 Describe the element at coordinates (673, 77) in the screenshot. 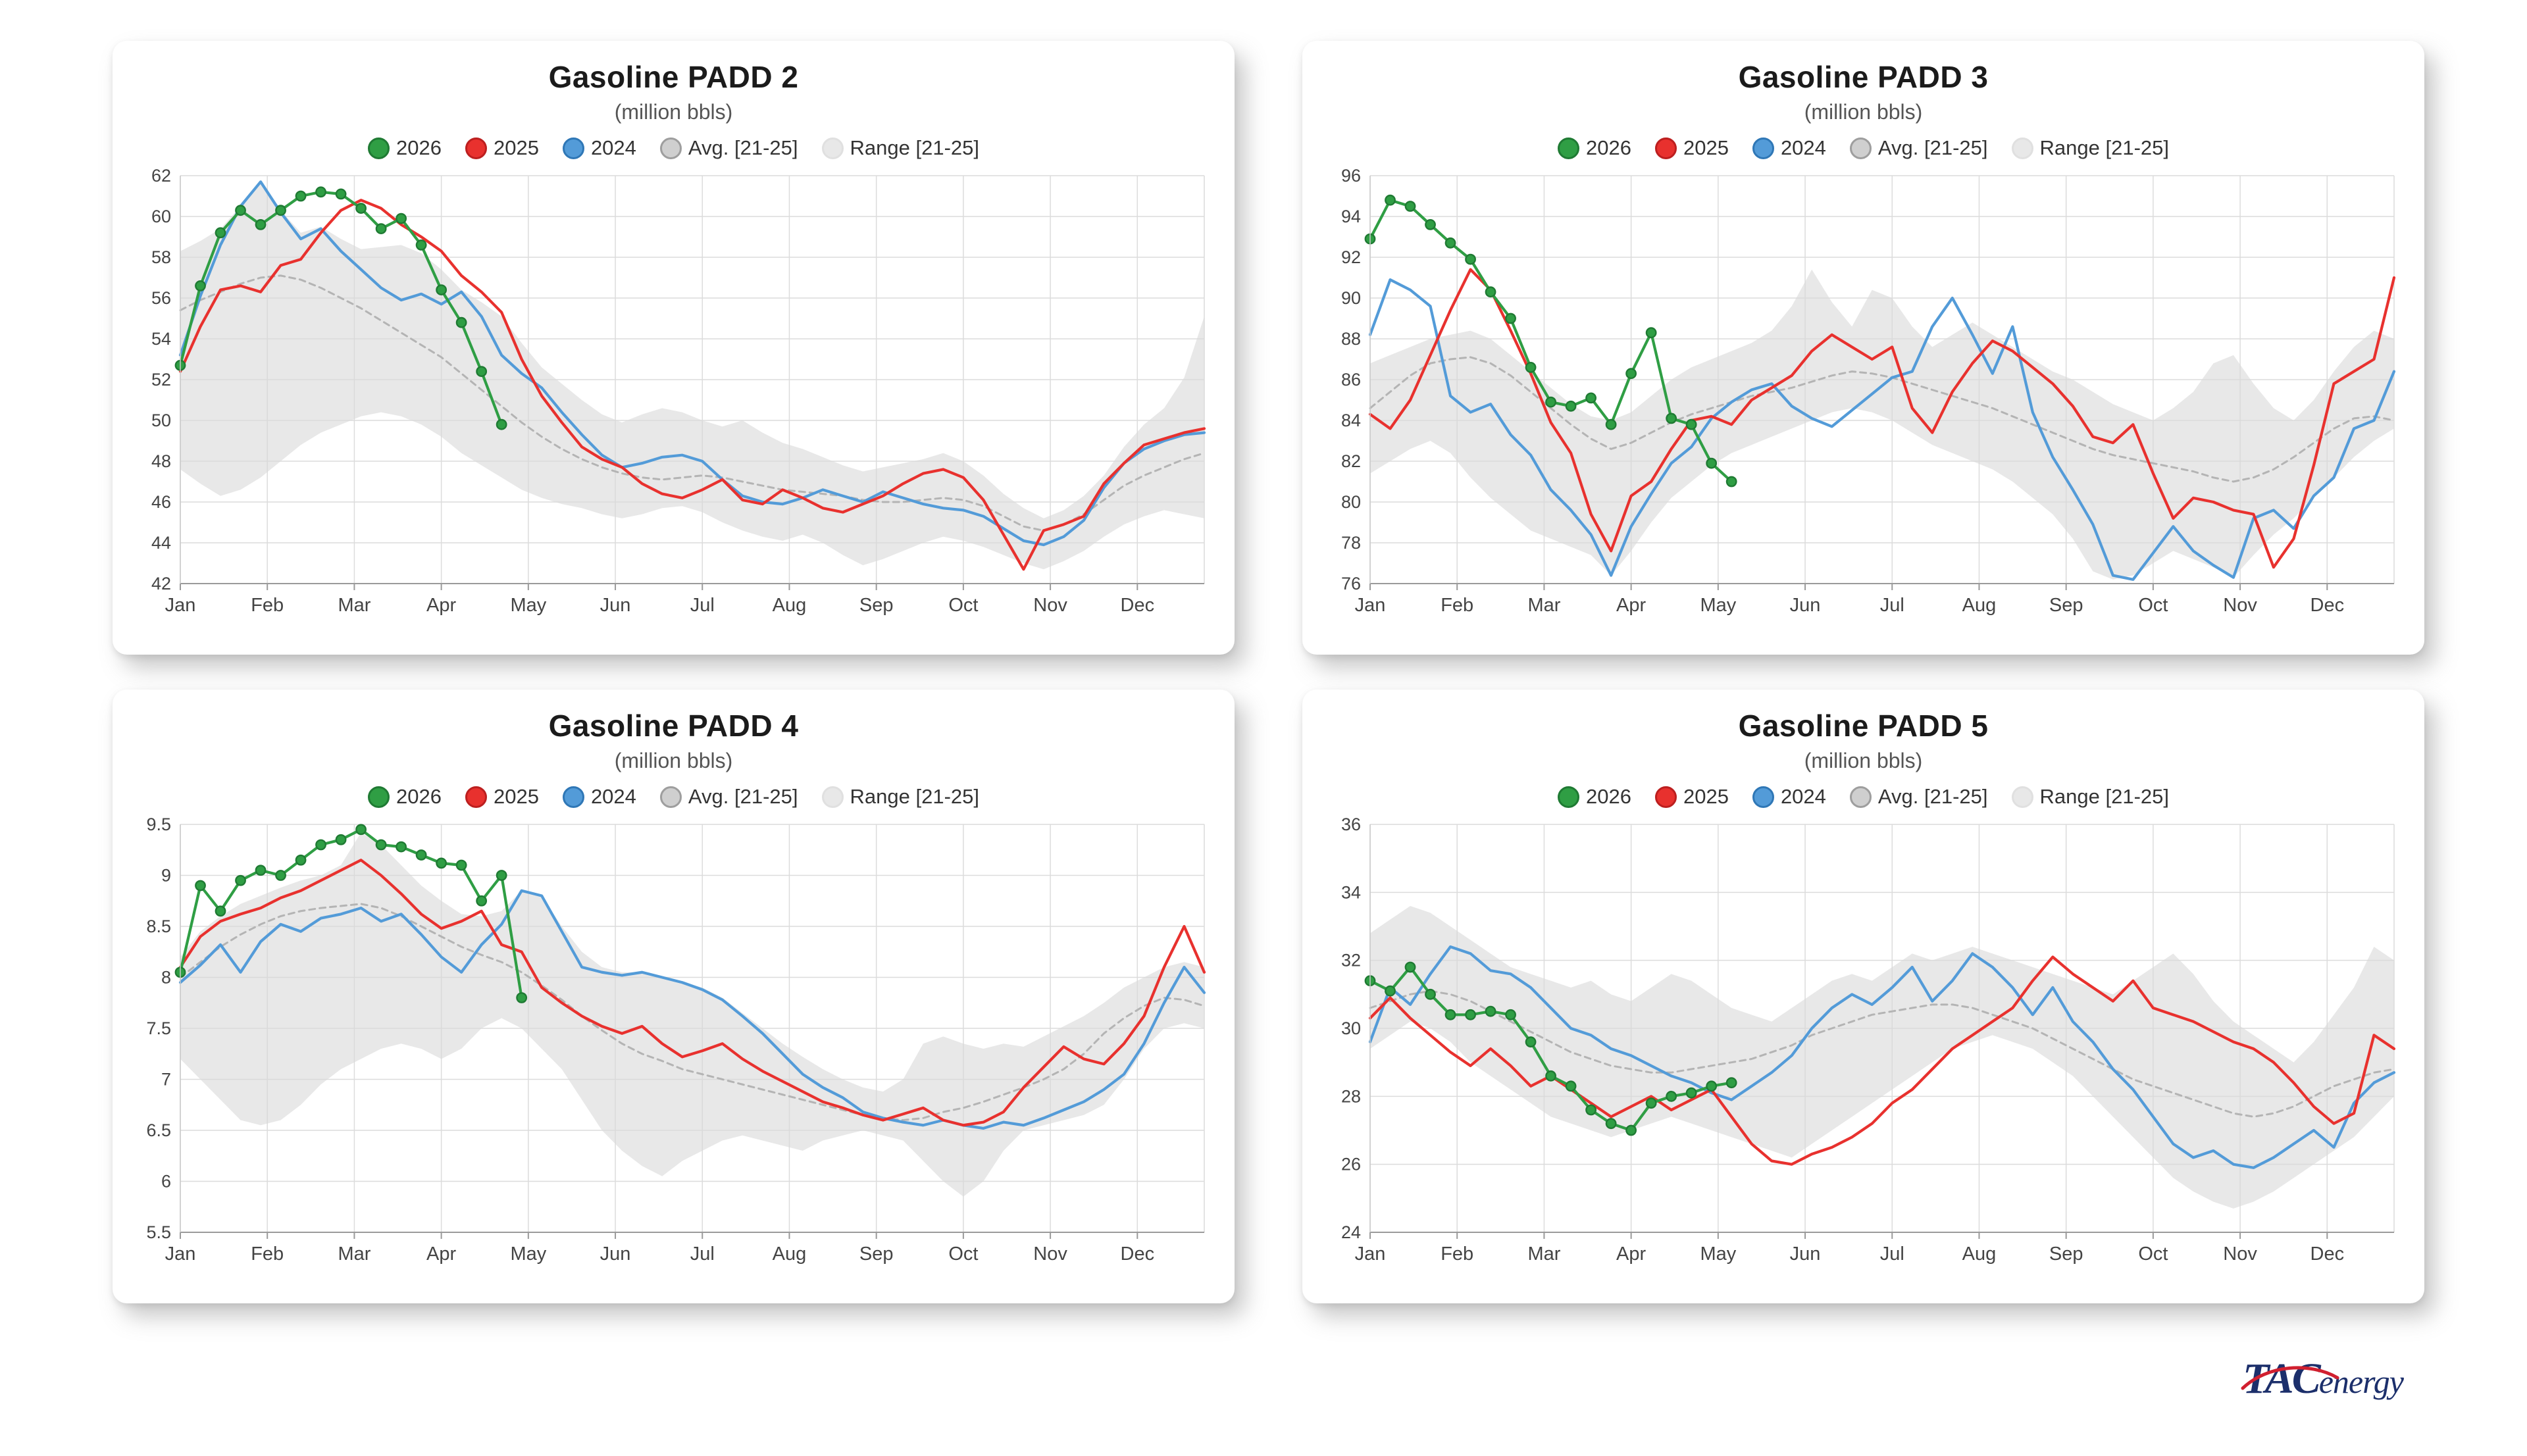

I see `chart-title: Gasoline PADD 2` at that location.